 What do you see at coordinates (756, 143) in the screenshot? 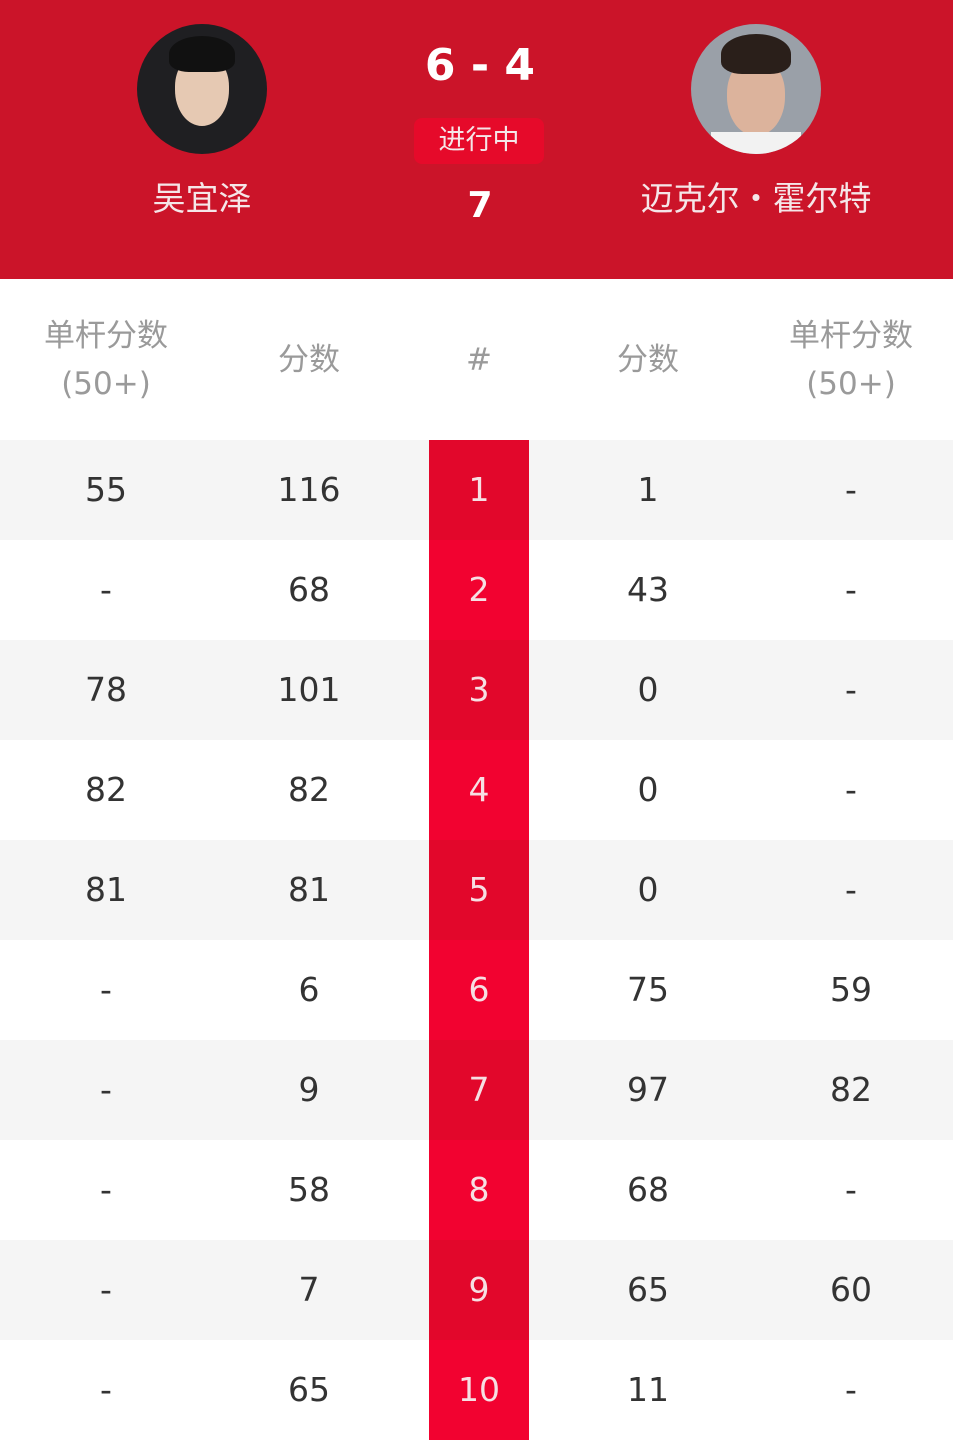
I see `shirt-shape` at bounding box center [756, 143].